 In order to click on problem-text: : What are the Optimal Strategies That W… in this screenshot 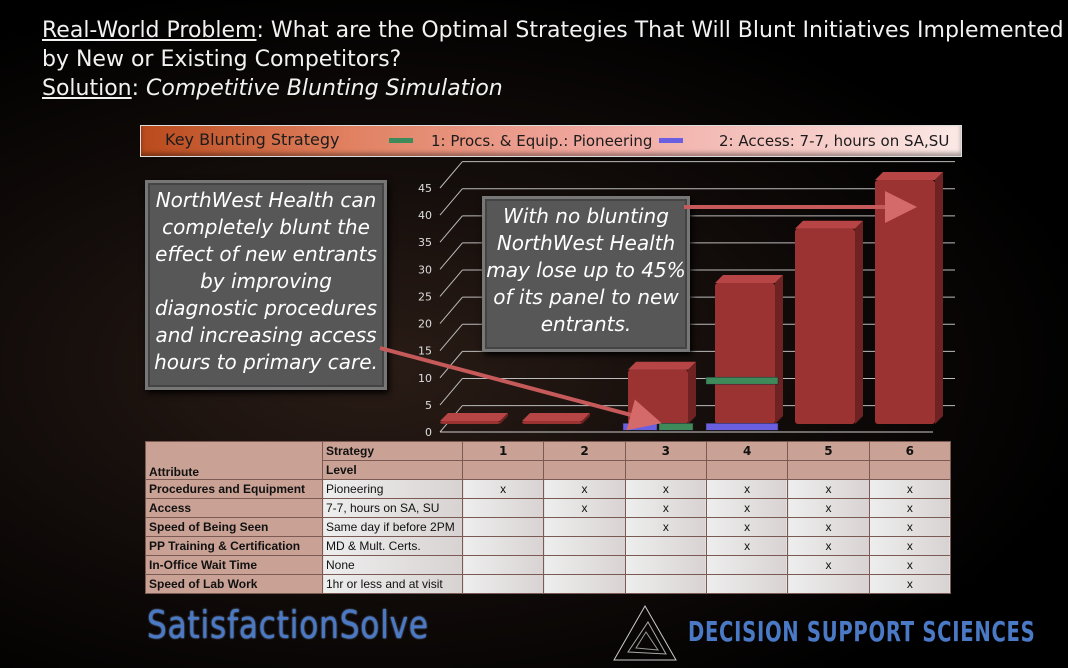, I will do `click(553, 45)`.